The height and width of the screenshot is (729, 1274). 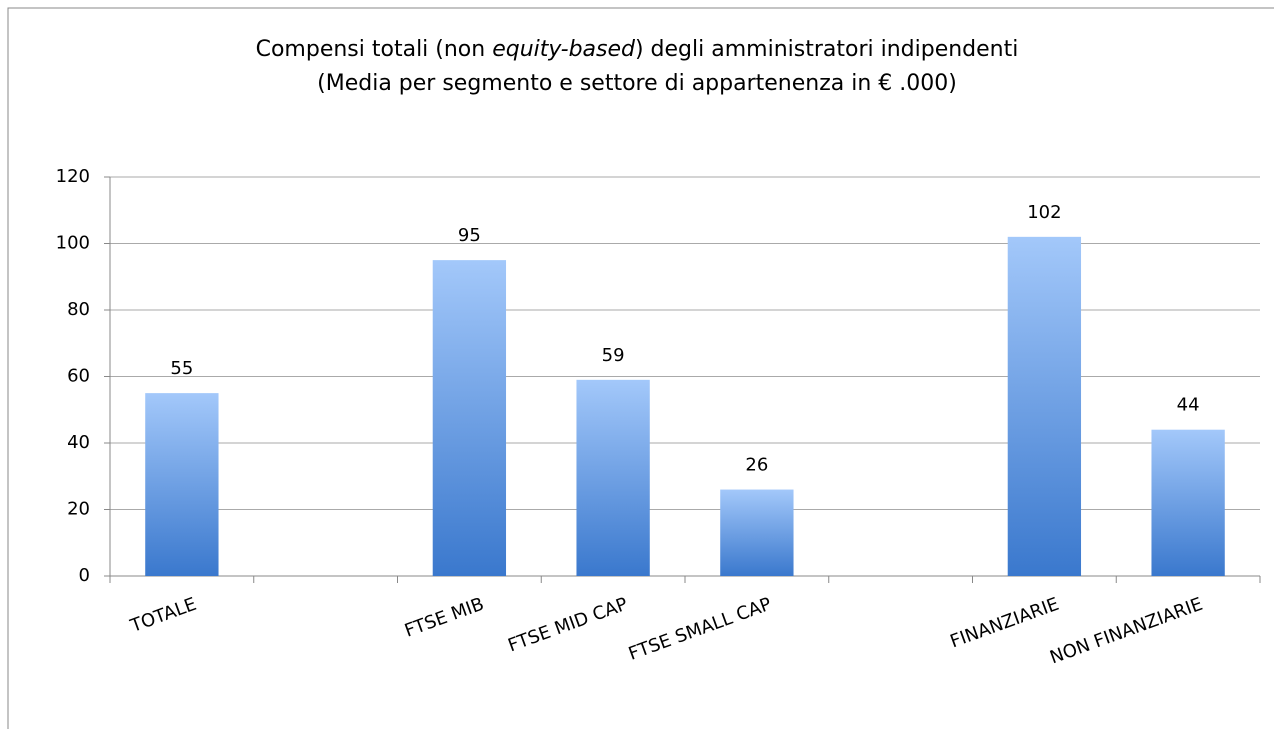 I want to click on y-tick-label: 100, so click(x=73, y=243).